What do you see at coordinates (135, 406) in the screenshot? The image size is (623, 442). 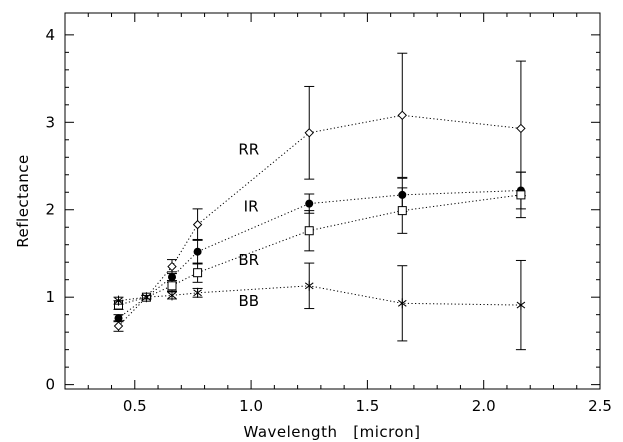 I see `x-tick-label: 0.5` at bounding box center [135, 406].